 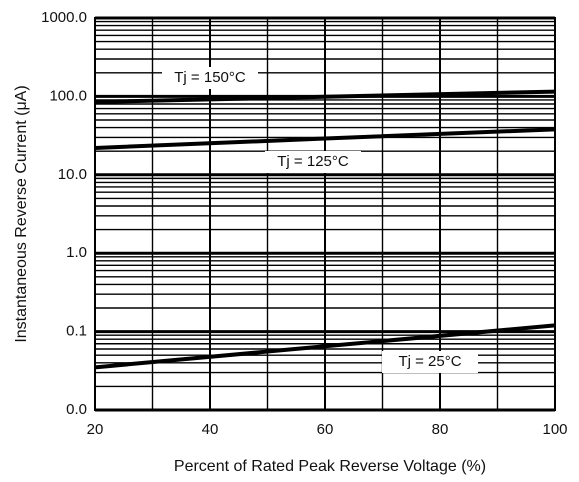 I want to click on y-tick-label: 1000.0, so click(x=64, y=17).